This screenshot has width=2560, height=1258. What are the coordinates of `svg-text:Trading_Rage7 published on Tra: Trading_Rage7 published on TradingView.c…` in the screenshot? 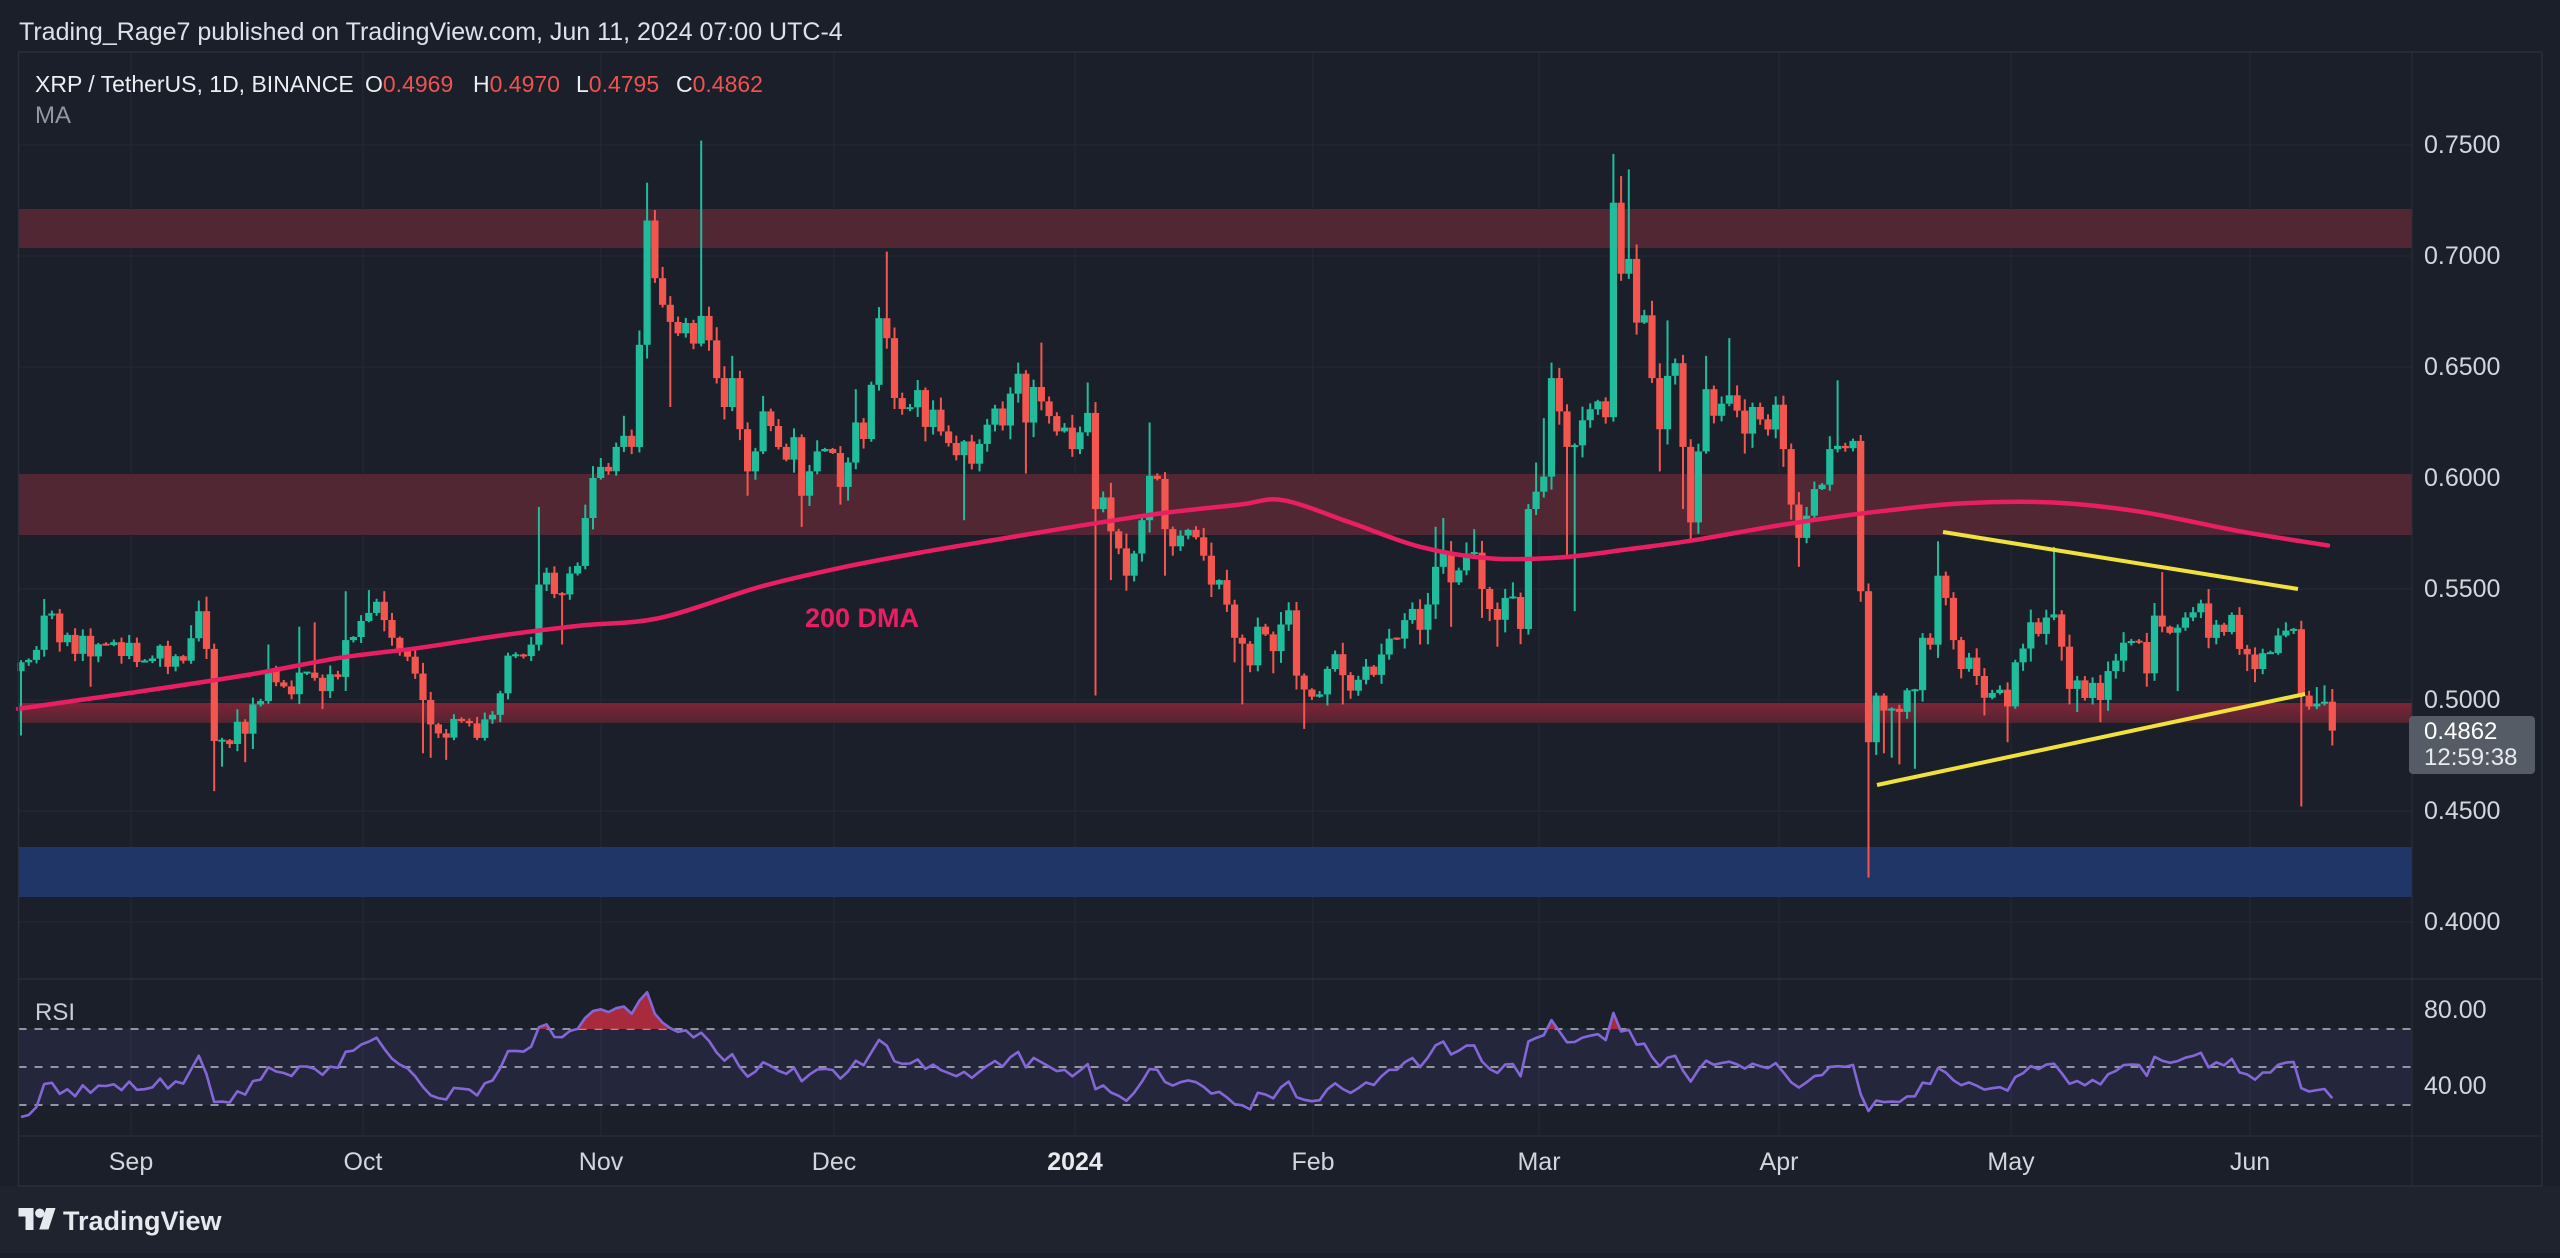 It's located at (431, 32).